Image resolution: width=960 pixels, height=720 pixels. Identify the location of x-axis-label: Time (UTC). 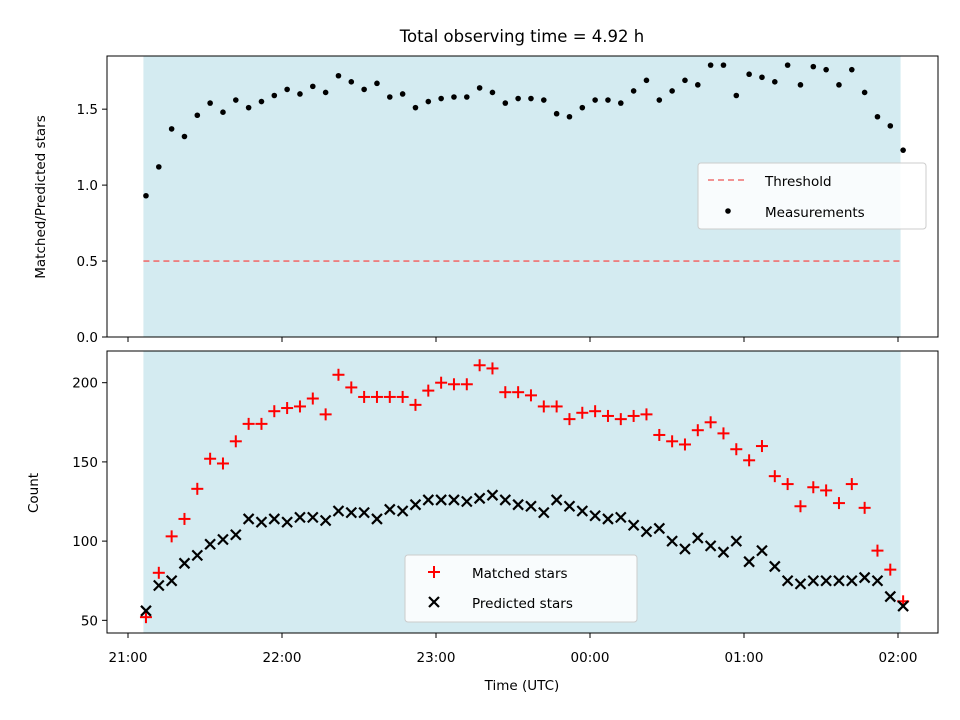
(522, 686).